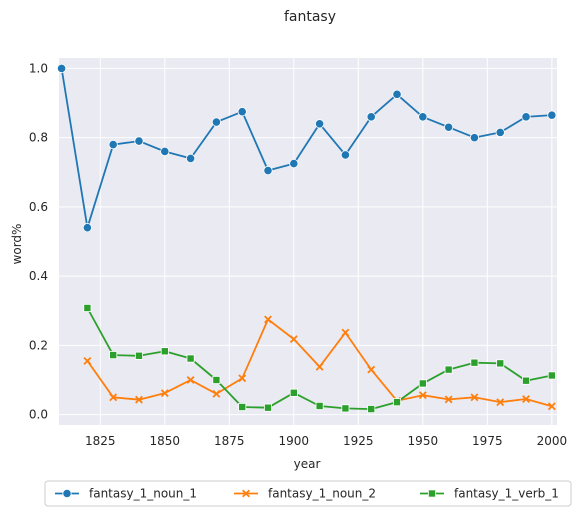 This screenshot has width=578, height=515. Describe the element at coordinates (100, 441) in the screenshot. I see `x-tick-label: 1825` at that location.